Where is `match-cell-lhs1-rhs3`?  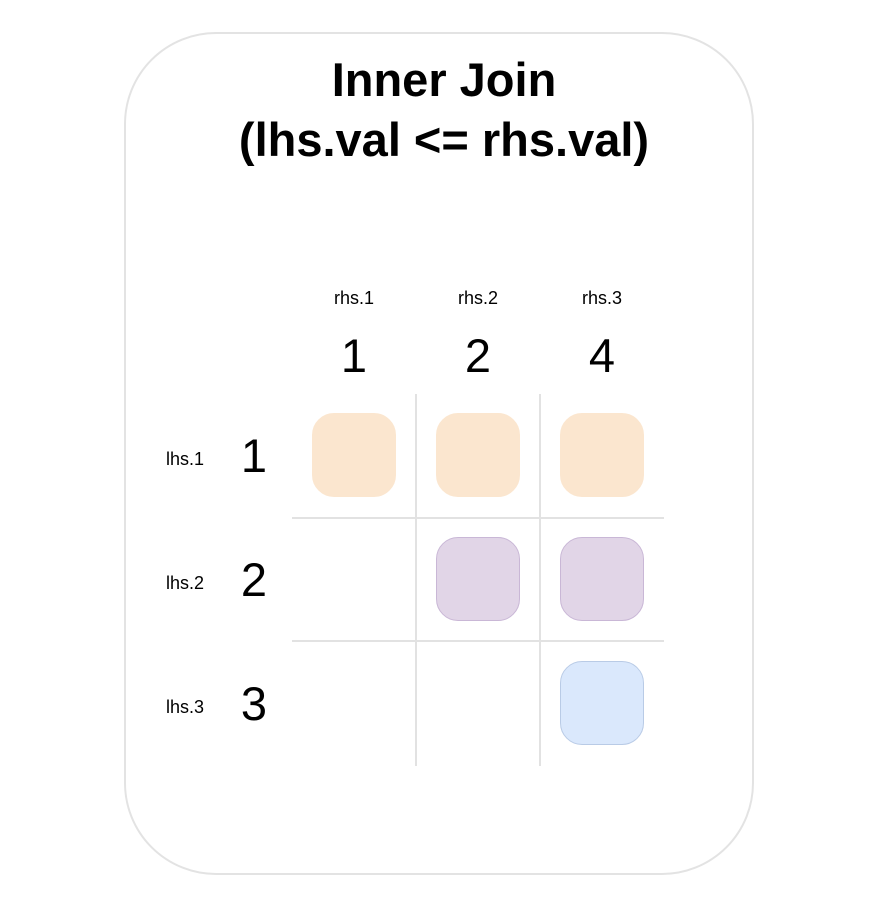
match-cell-lhs1-rhs3 is located at coordinates (602, 455).